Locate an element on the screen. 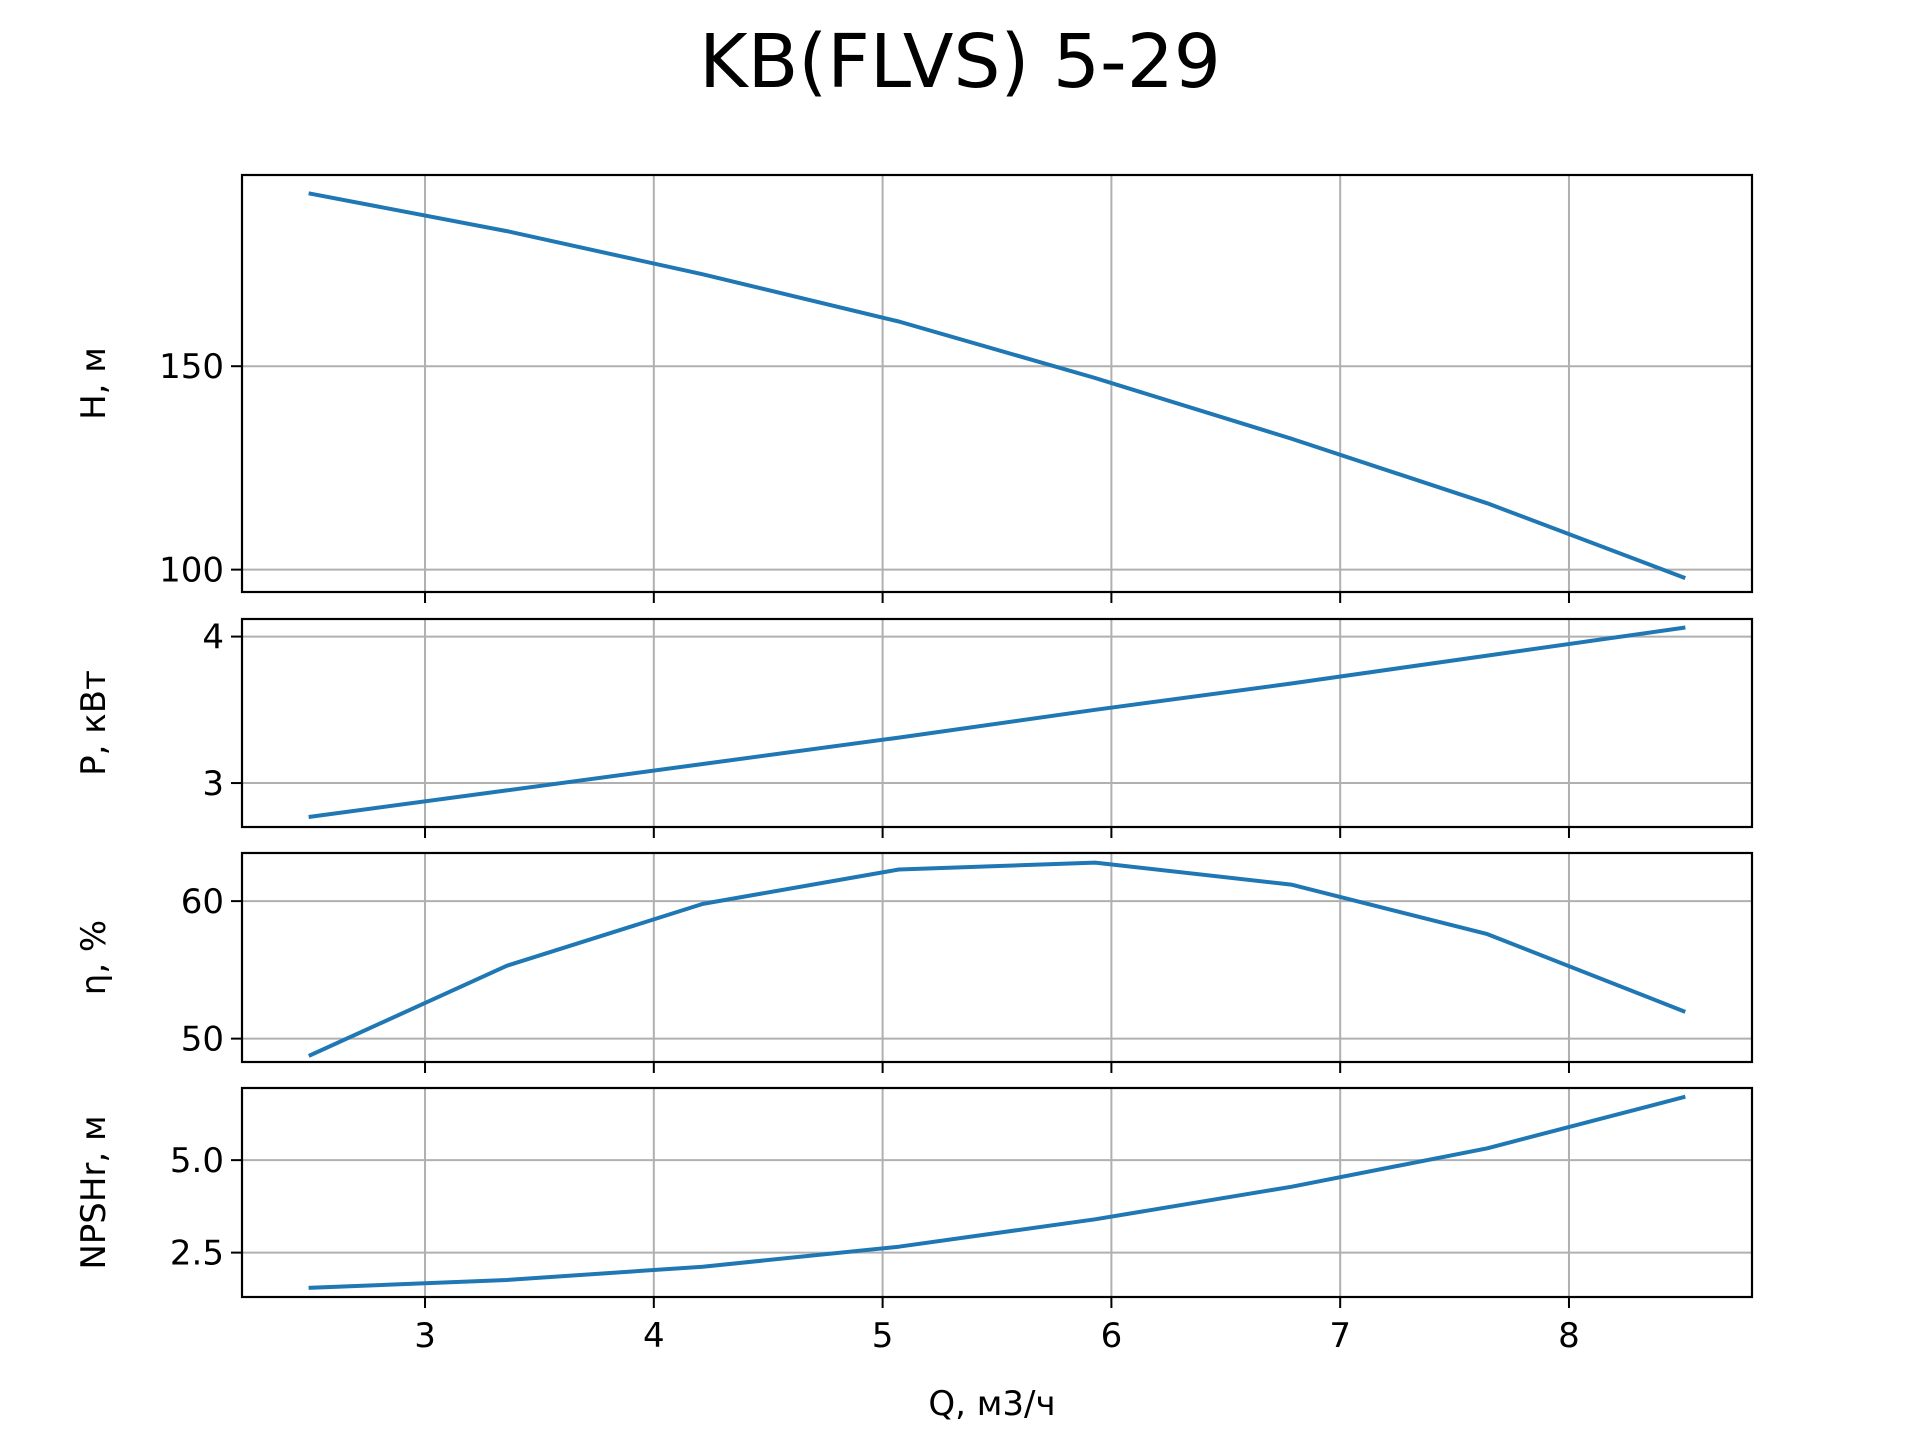  x-tick-label: 6 is located at coordinates (1112, 1336).